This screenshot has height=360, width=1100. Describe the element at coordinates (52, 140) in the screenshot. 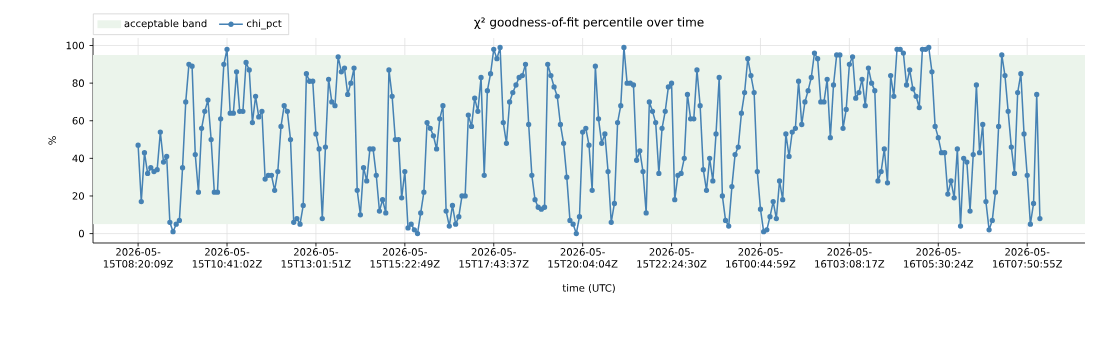

I see `y-axis-title: %` at that location.